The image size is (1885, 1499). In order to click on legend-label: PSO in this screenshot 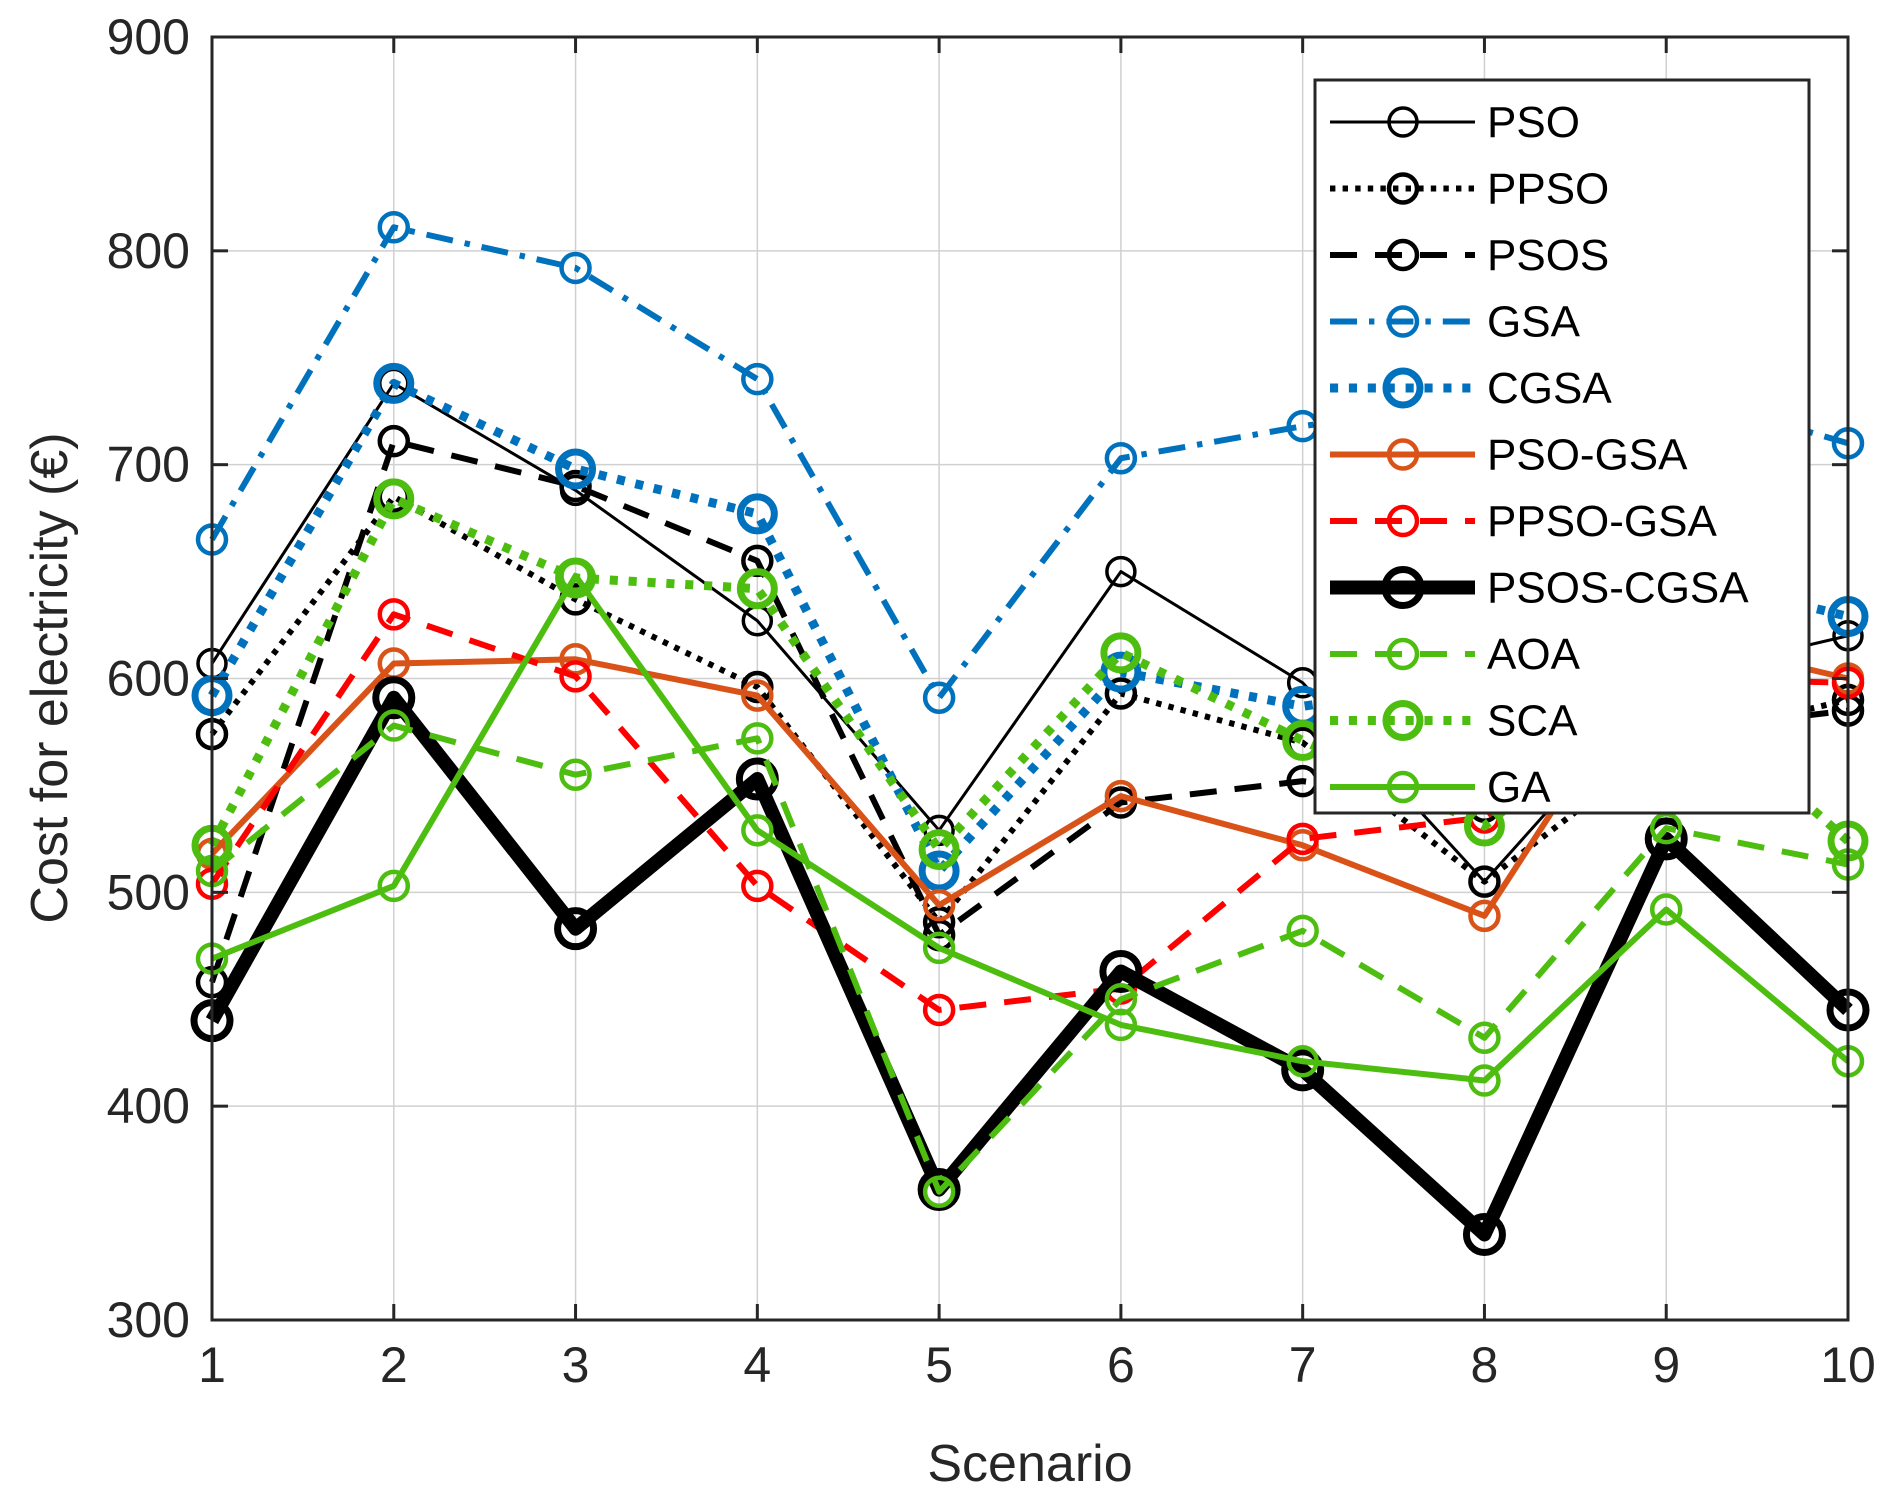, I will do `click(1533, 122)`.